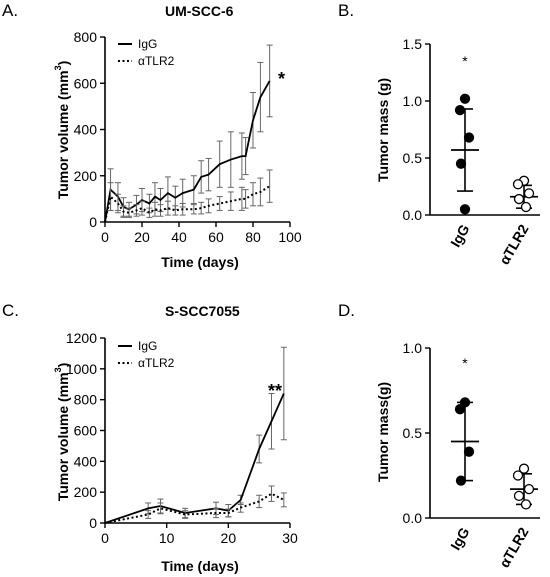  What do you see at coordinates (216, 237) in the screenshot?
I see `x-tick-label: 60` at bounding box center [216, 237].